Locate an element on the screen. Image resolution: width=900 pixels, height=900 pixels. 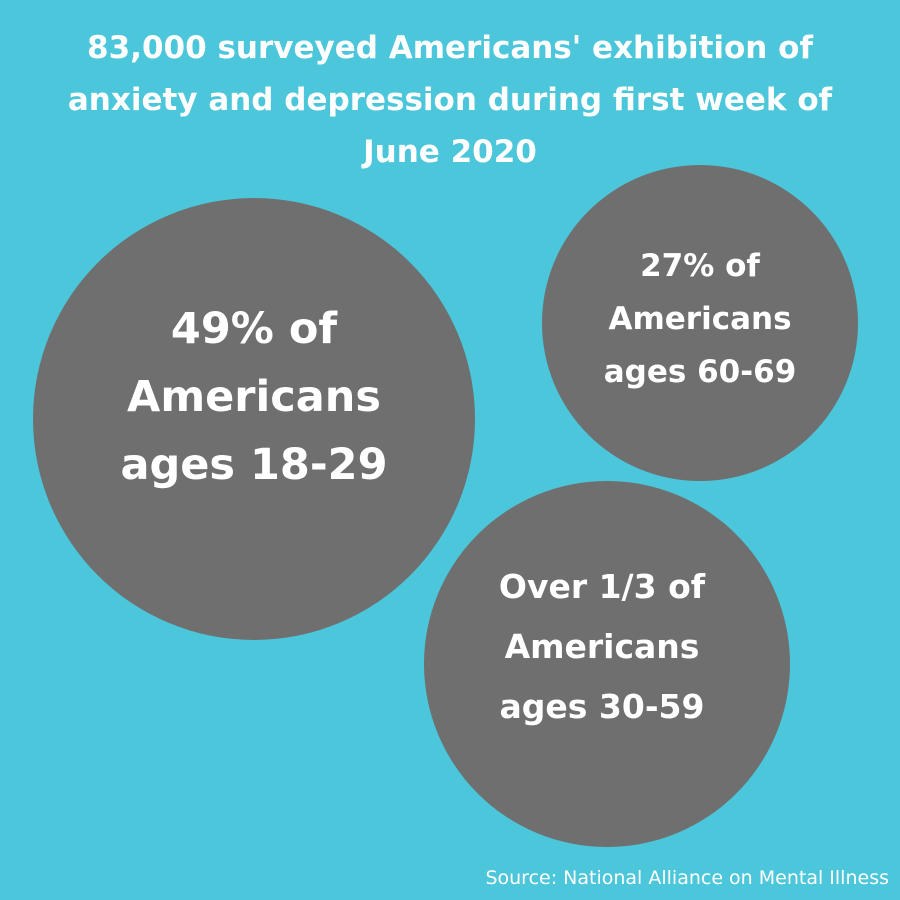
stat-percent: Over 1/3 of is located at coordinates (602, 586).